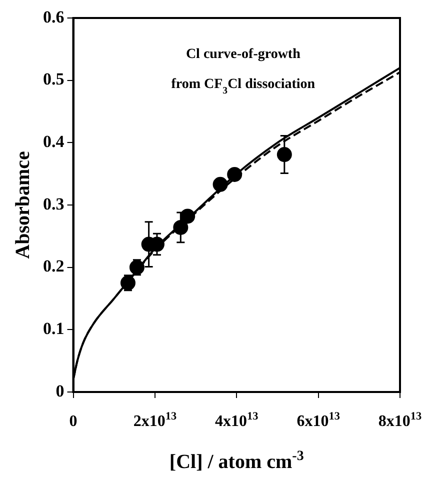 The image size is (422, 490). What do you see at coordinates (73, 421) in the screenshot?
I see `x-tick-label: 0` at bounding box center [73, 421].